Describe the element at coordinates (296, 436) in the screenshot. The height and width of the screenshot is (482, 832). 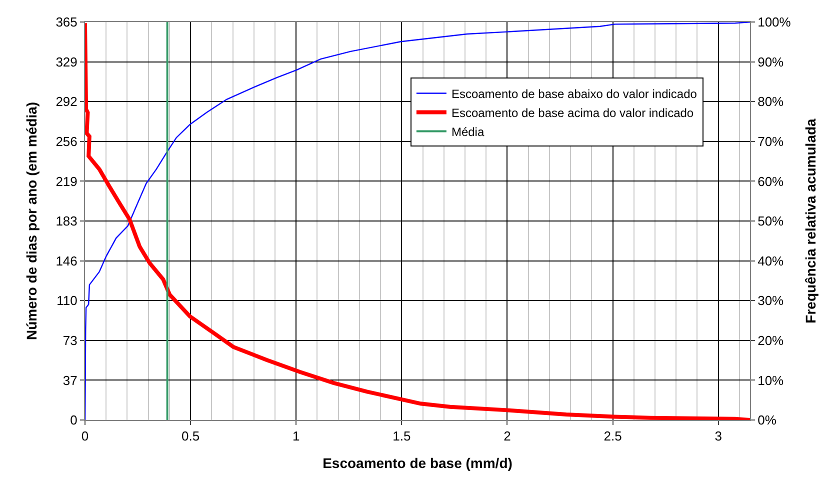
I see `x-tick-label: 1` at that location.